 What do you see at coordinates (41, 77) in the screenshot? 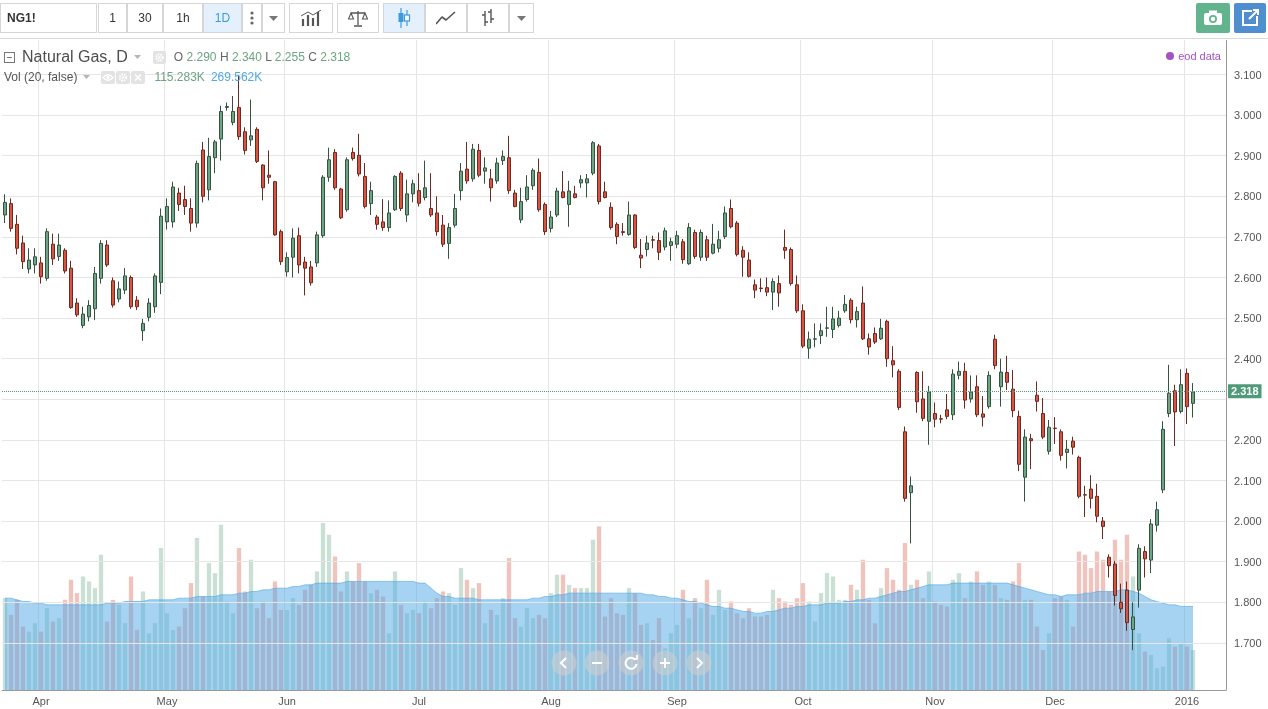
I see `chart-title: Vol (20, false)` at bounding box center [41, 77].